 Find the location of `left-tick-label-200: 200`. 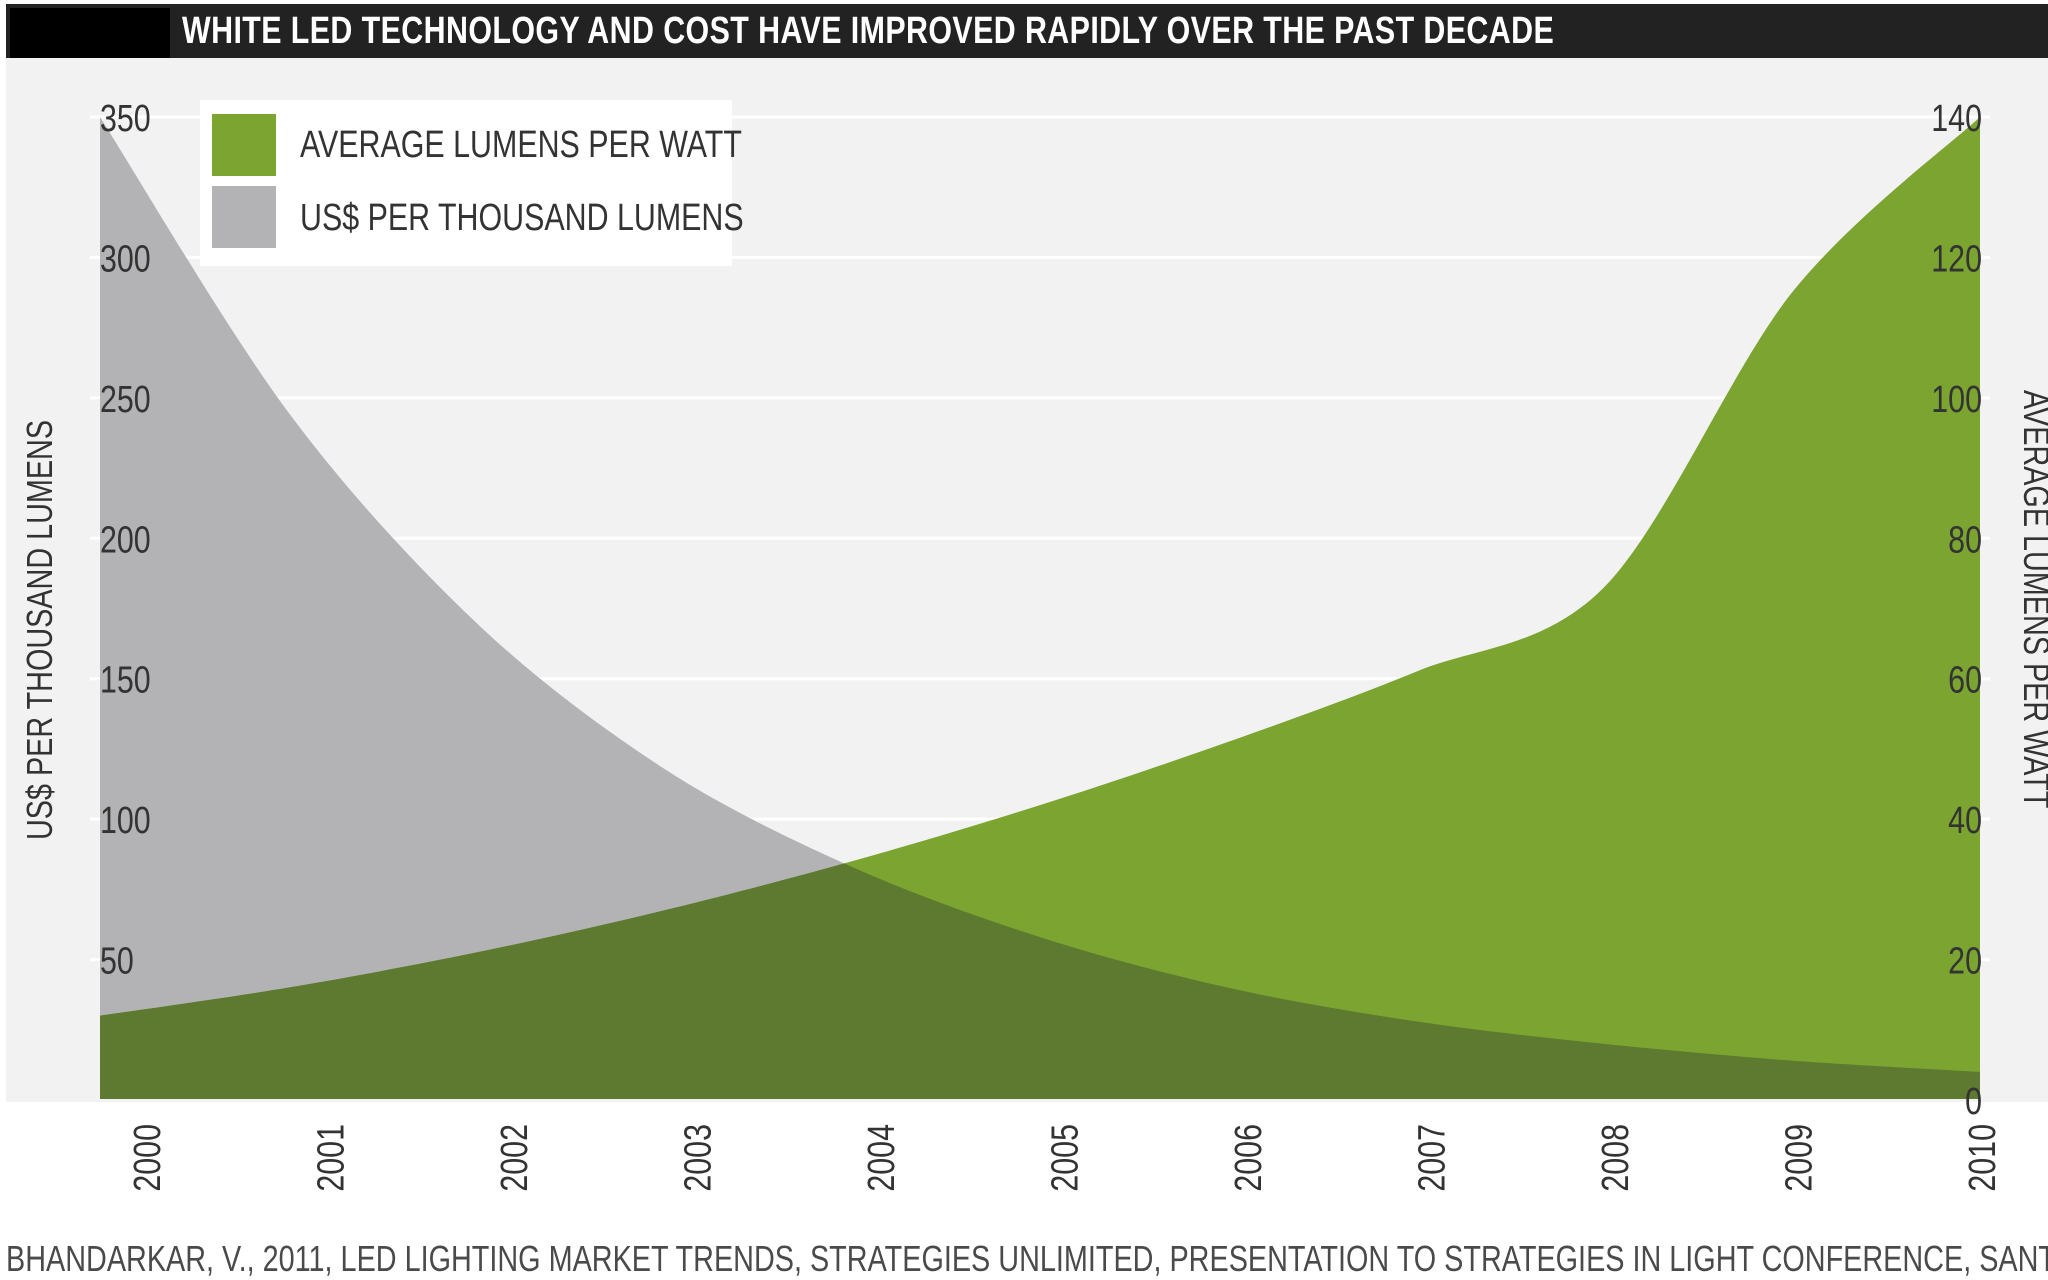

left-tick-label-200: 200 is located at coordinates (125, 540).